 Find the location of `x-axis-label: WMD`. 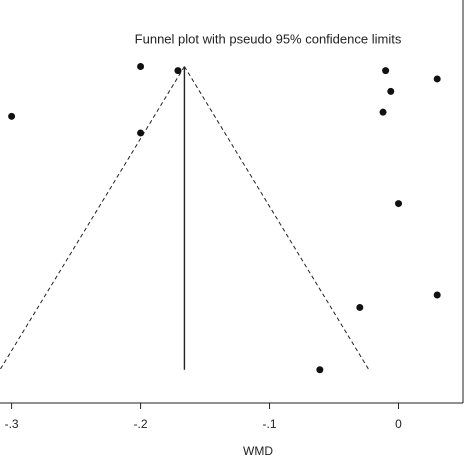

x-axis-label: WMD is located at coordinates (258, 451).